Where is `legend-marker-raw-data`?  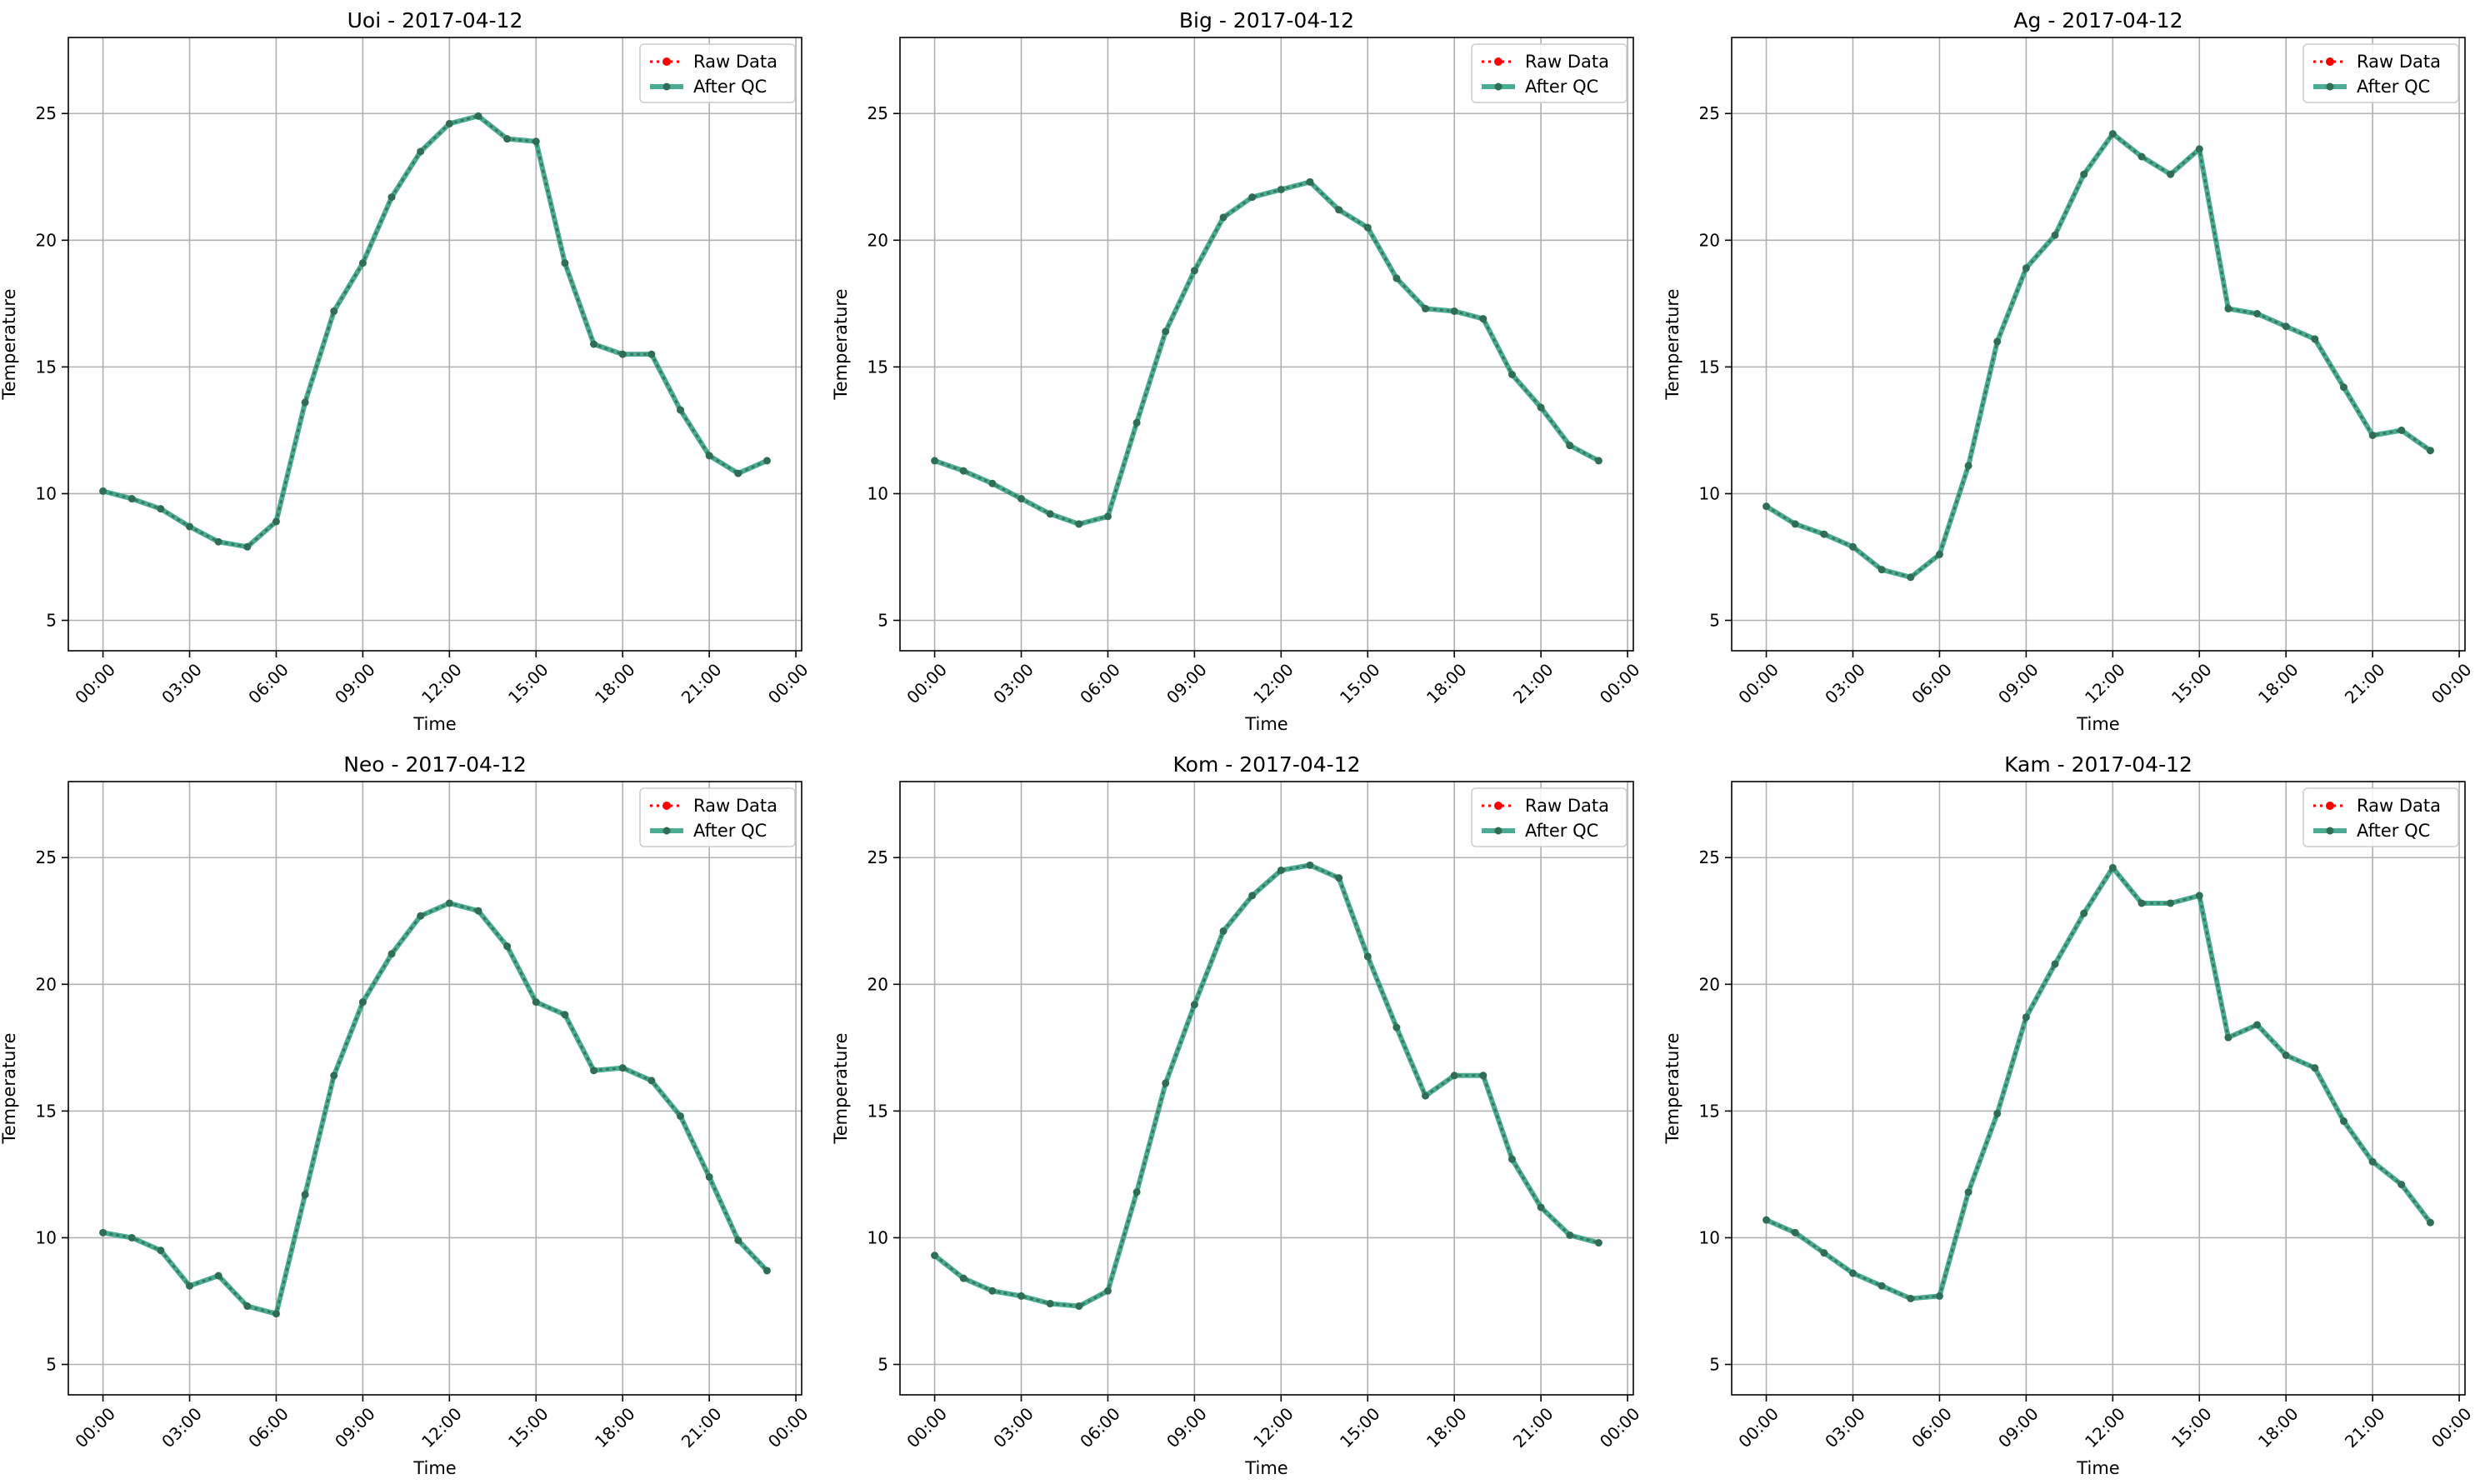 legend-marker-raw-data is located at coordinates (1498, 62).